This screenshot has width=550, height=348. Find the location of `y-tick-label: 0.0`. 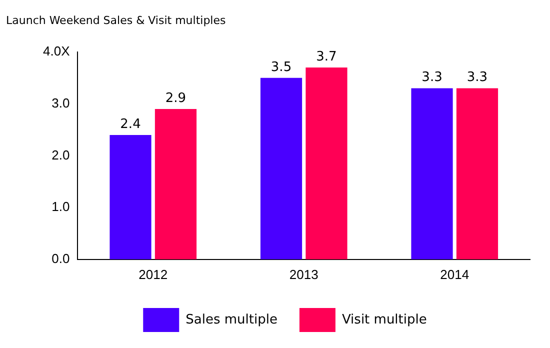

y-tick-label: 0.0 is located at coordinates (61, 258).